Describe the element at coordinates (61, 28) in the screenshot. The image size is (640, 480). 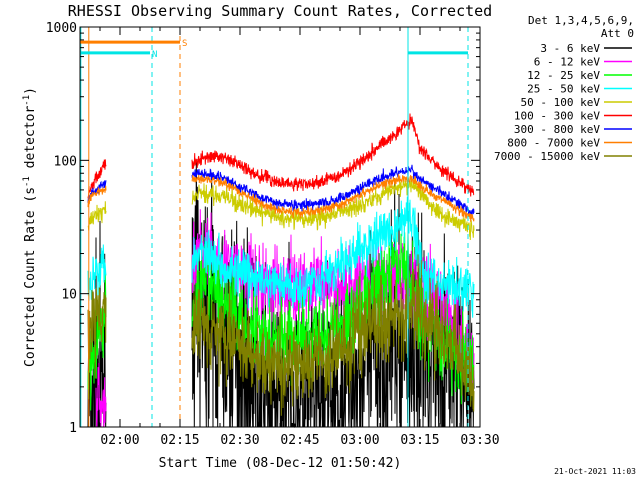
I see `y-tick-label-4: 1000` at that location.